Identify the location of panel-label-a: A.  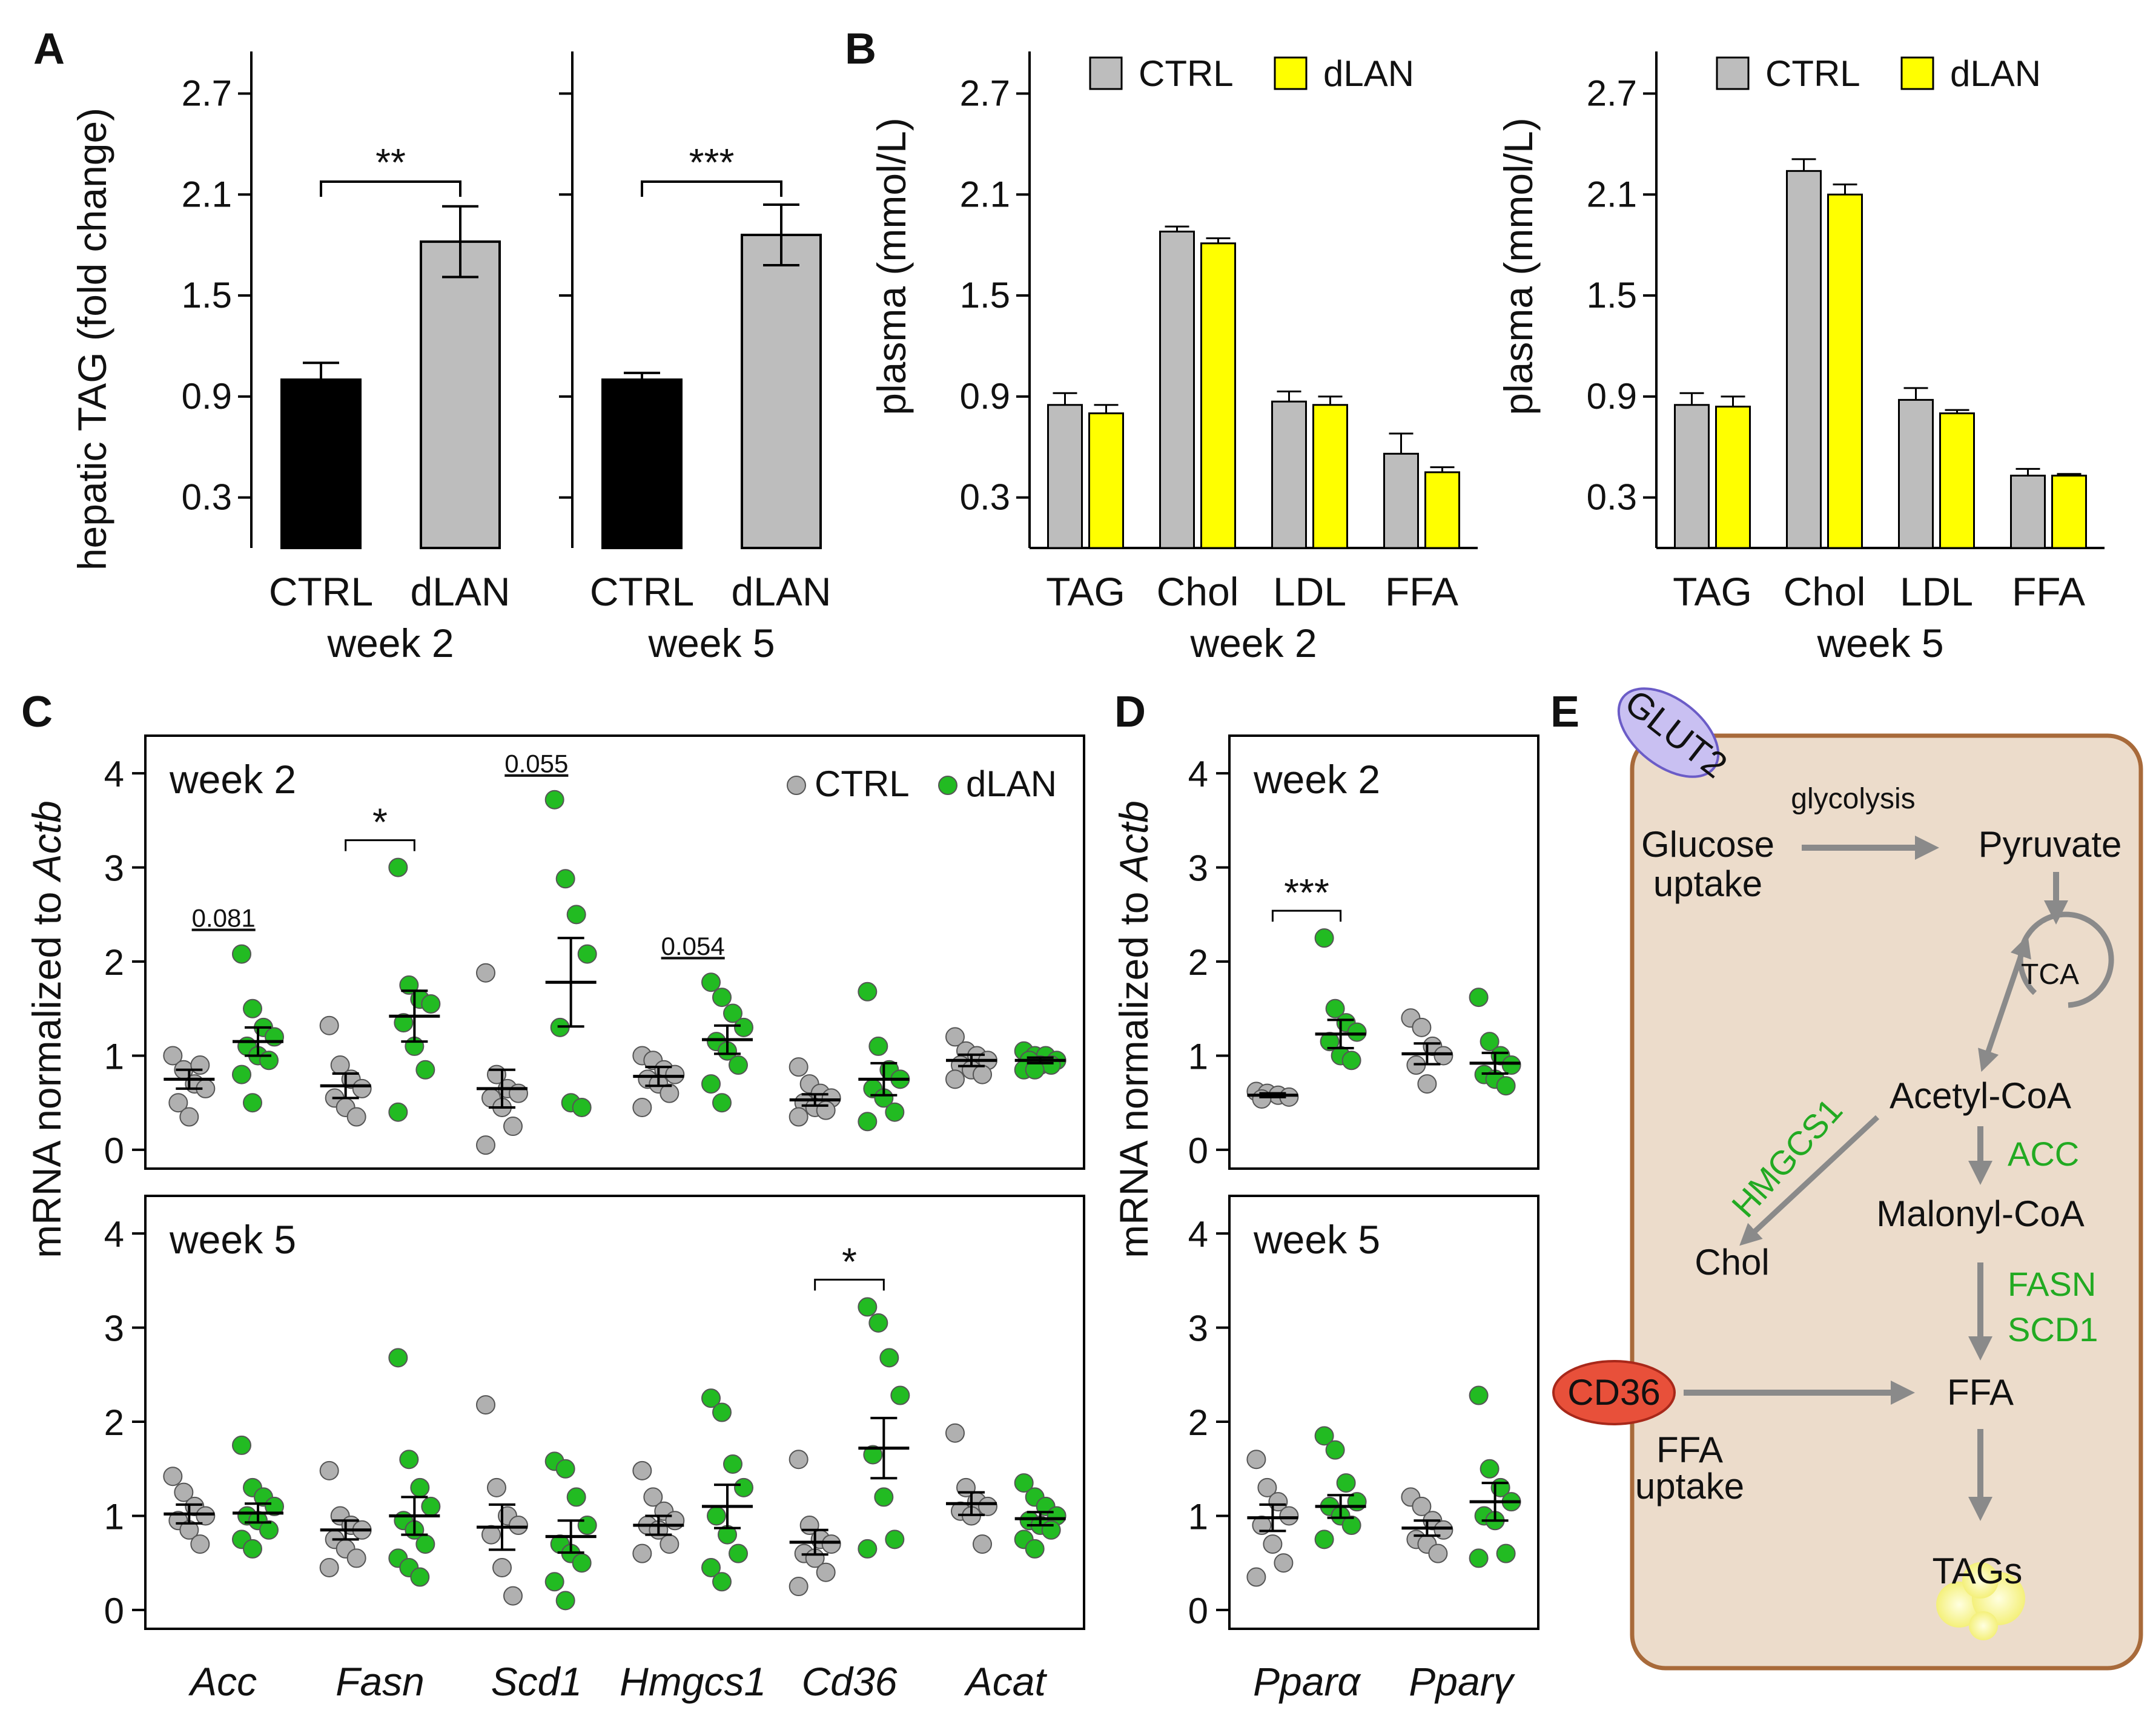
(49, 49).